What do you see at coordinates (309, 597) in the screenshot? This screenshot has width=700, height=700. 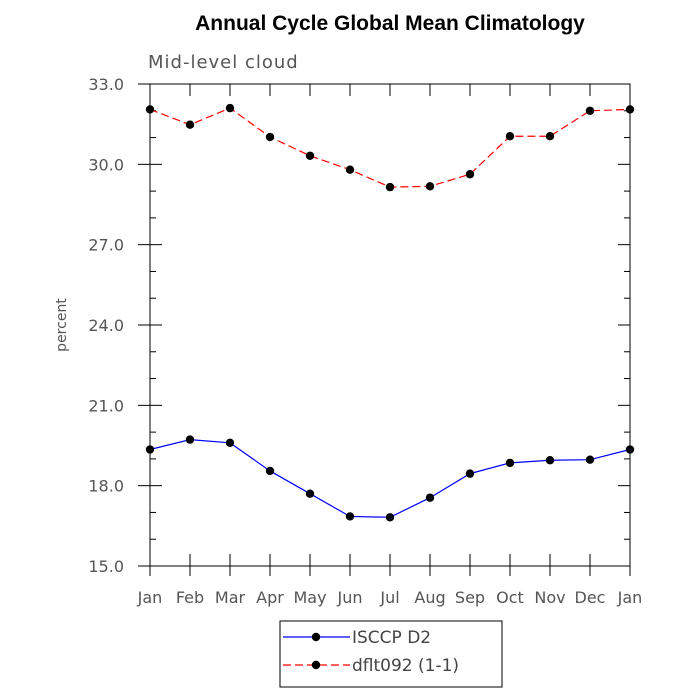 I see `x-tick-label: May` at bounding box center [309, 597].